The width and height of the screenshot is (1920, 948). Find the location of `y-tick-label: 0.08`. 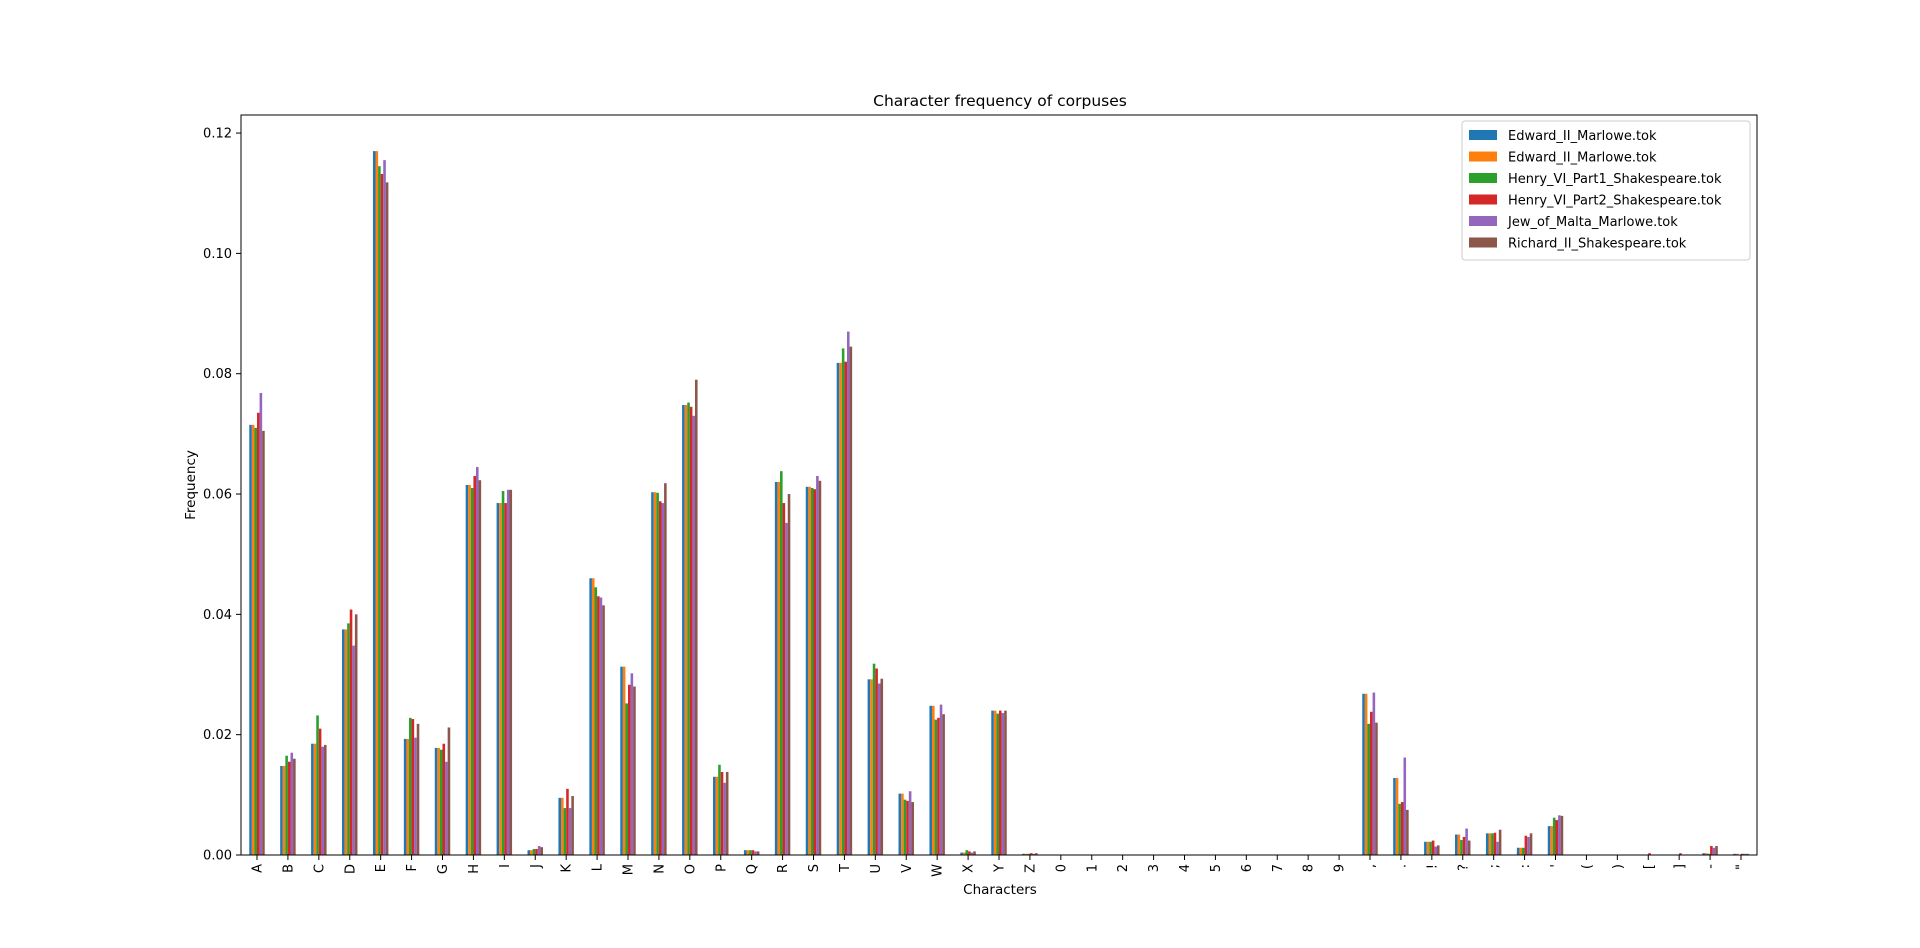

y-tick-label: 0.08 is located at coordinates (217, 374).